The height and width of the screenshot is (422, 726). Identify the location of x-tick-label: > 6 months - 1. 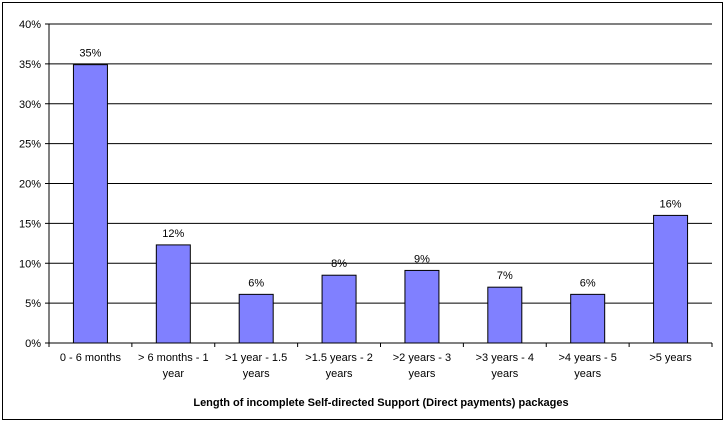
(173, 358).